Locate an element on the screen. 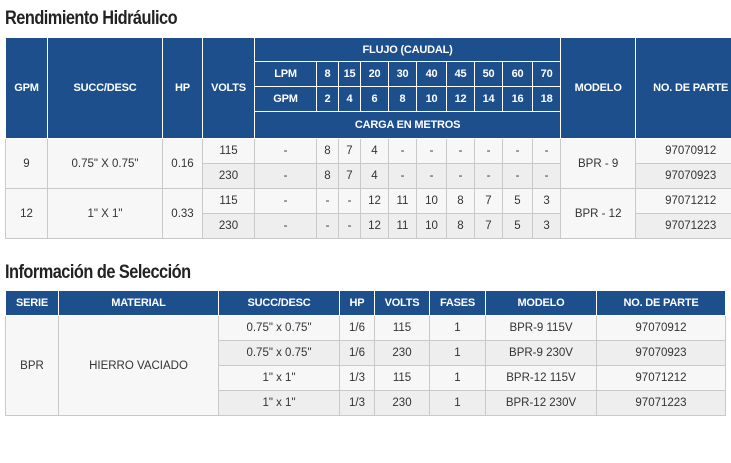  gpm-value: 14 is located at coordinates (488, 99).